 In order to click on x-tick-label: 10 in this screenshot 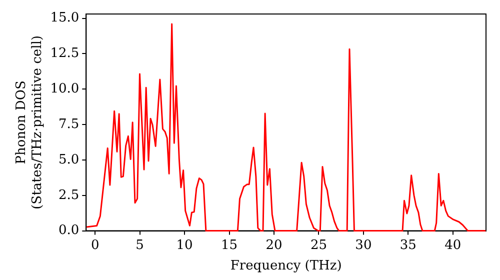, I will do `click(184, 245)`.